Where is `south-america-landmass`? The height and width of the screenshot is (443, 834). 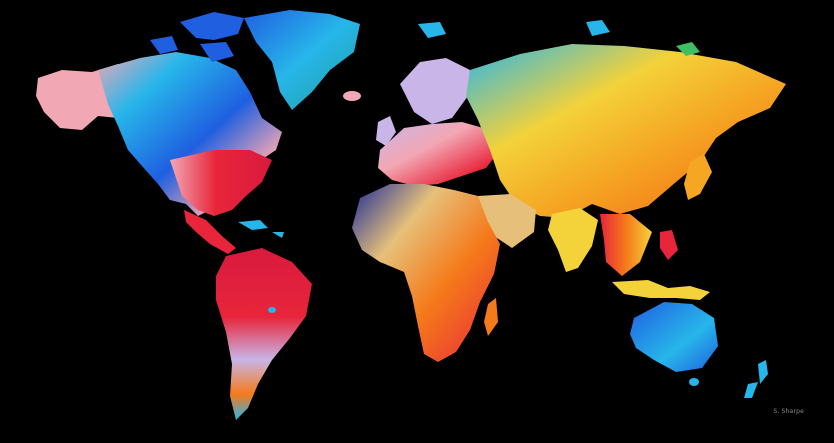 south-america-landmass is located at coordinates (264, 334).